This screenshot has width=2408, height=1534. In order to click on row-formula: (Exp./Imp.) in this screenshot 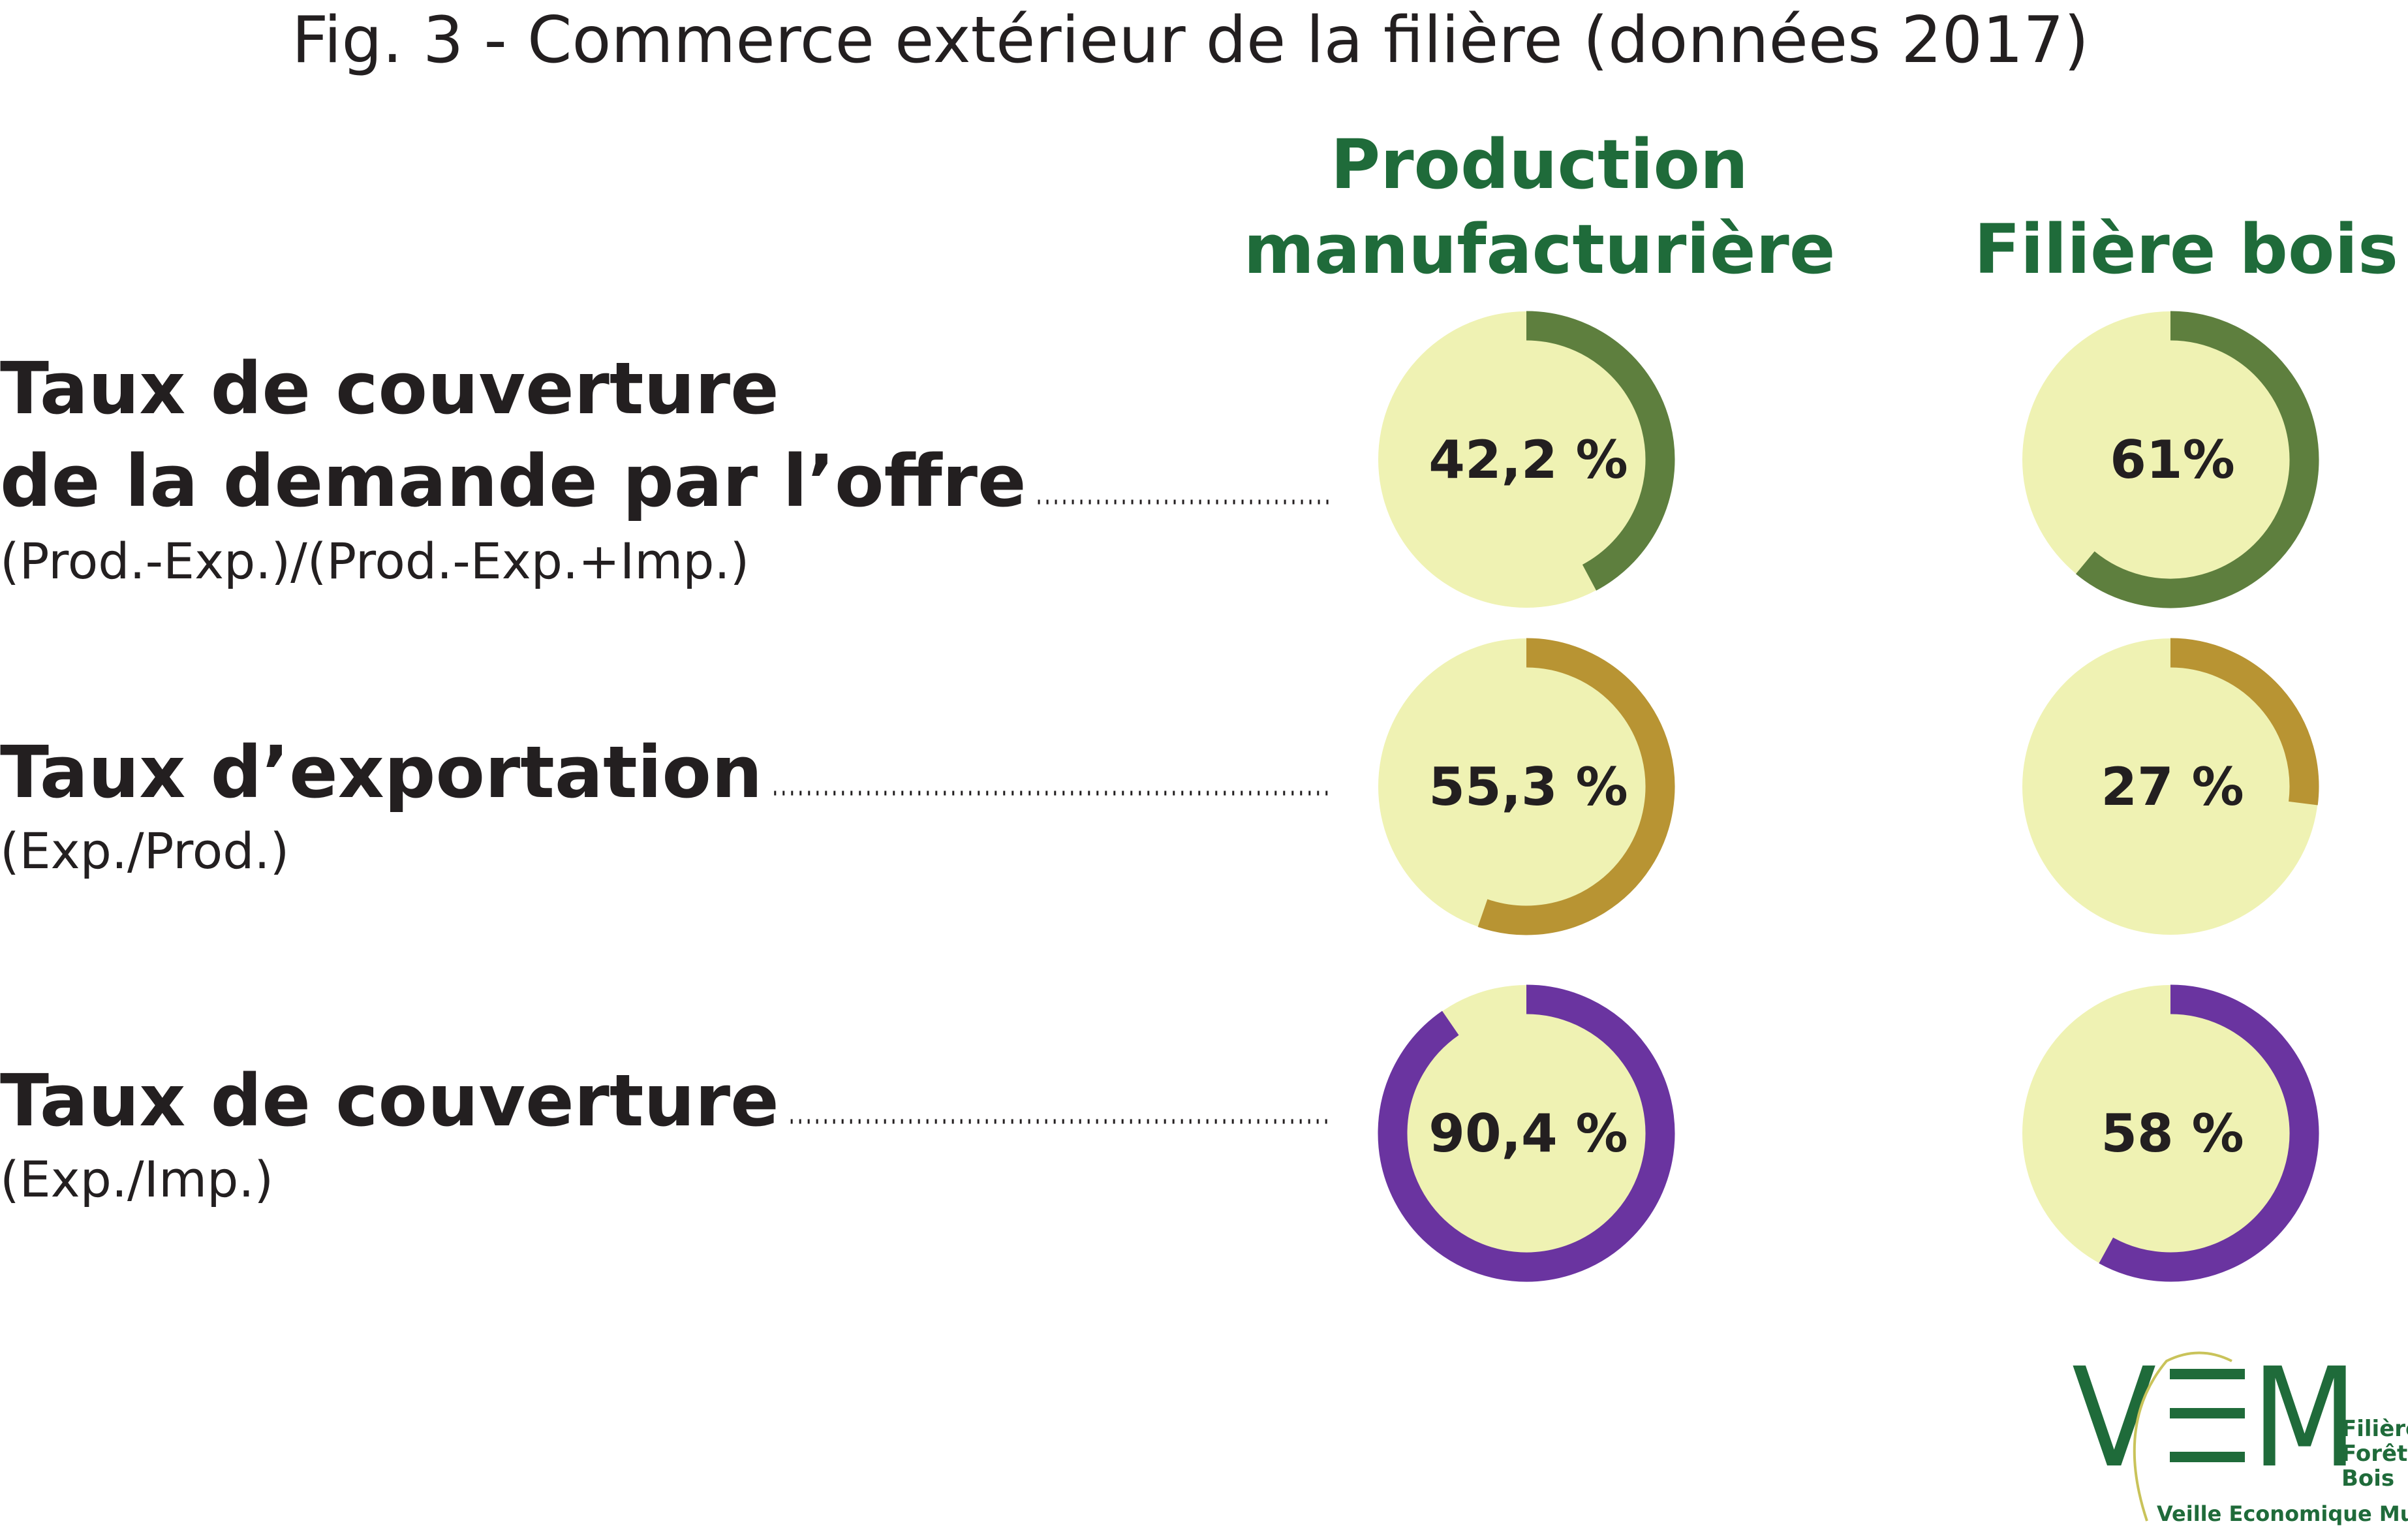, I will do `click(136, 1179)`.